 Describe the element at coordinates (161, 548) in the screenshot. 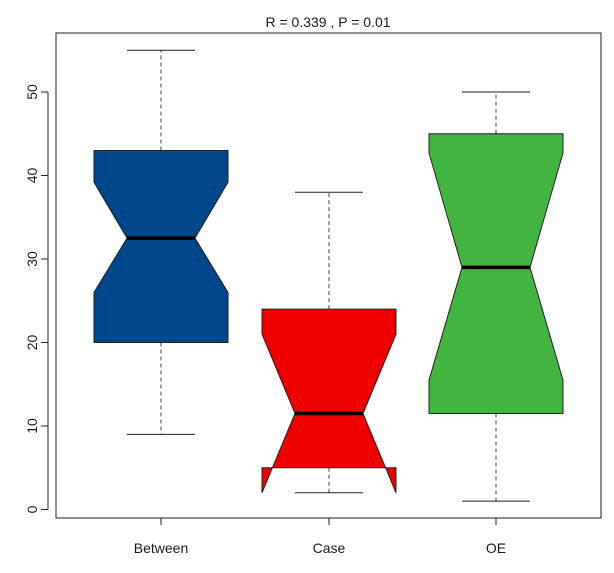

I see `x-tick-label-between: Between` at that location.